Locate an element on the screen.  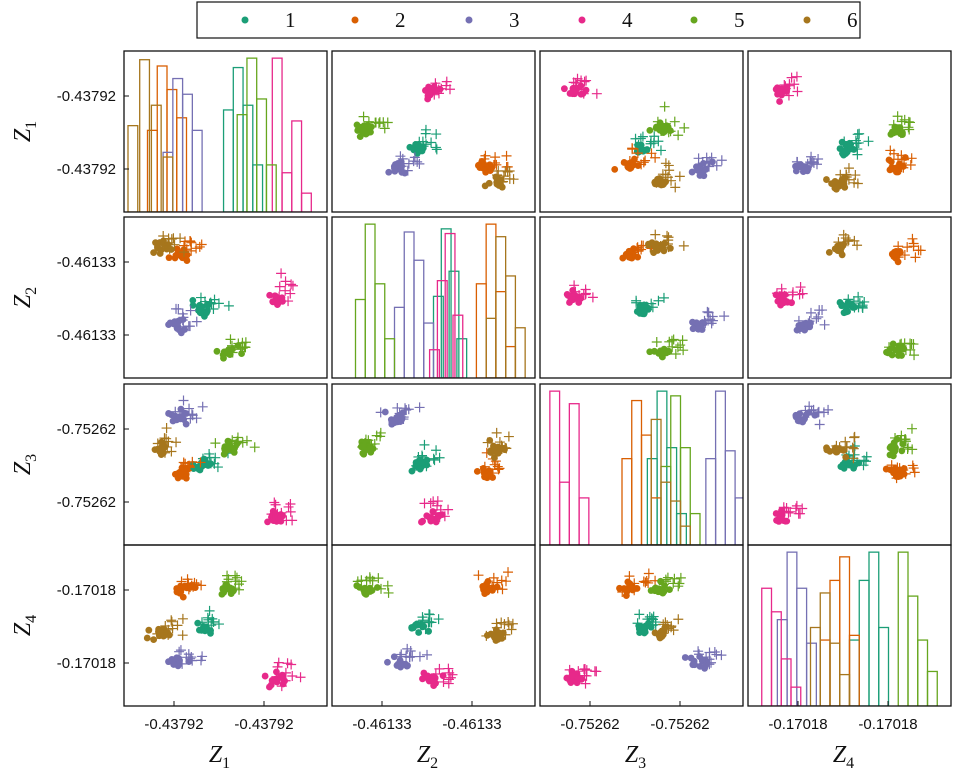
hist-bar-g5-b1 is located at coordinates (360, 338).